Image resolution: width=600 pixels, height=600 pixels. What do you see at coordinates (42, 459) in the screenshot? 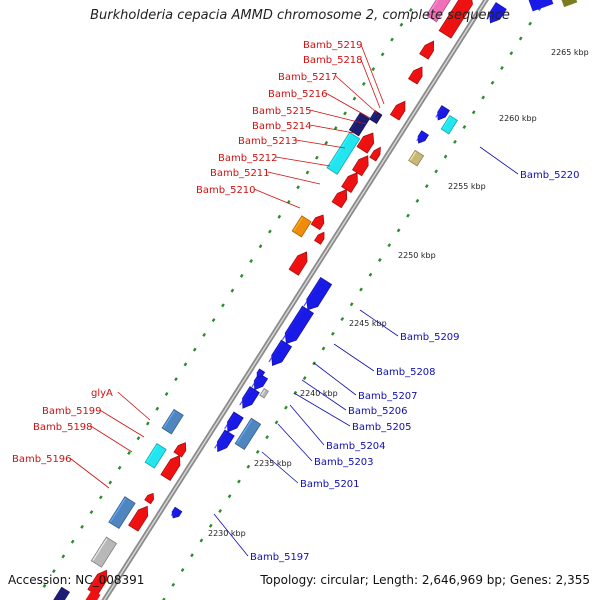
I see `gene-label: Bamb_5196` at bounding box center [42, 459].